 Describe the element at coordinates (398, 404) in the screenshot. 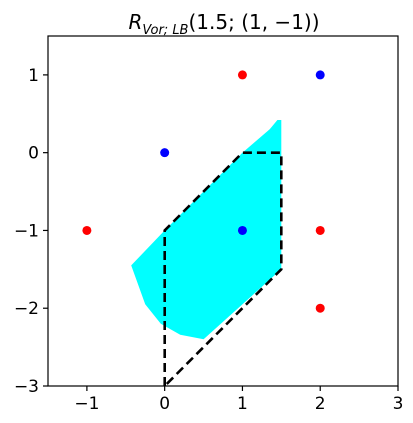

I see `x-tick-label-4: 3` at that location.